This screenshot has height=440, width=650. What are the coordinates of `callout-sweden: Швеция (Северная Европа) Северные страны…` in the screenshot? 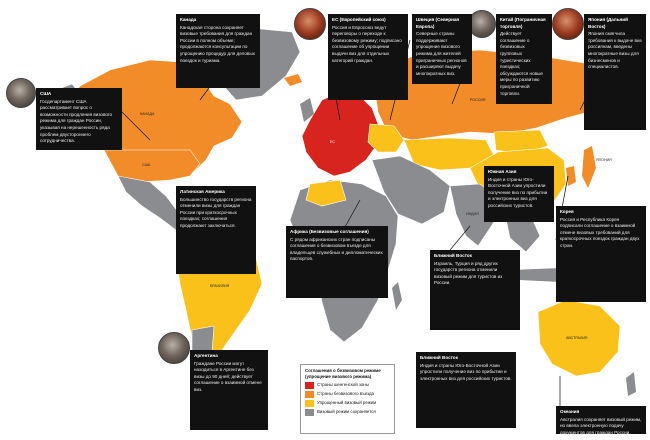 It's located at (442, 49).